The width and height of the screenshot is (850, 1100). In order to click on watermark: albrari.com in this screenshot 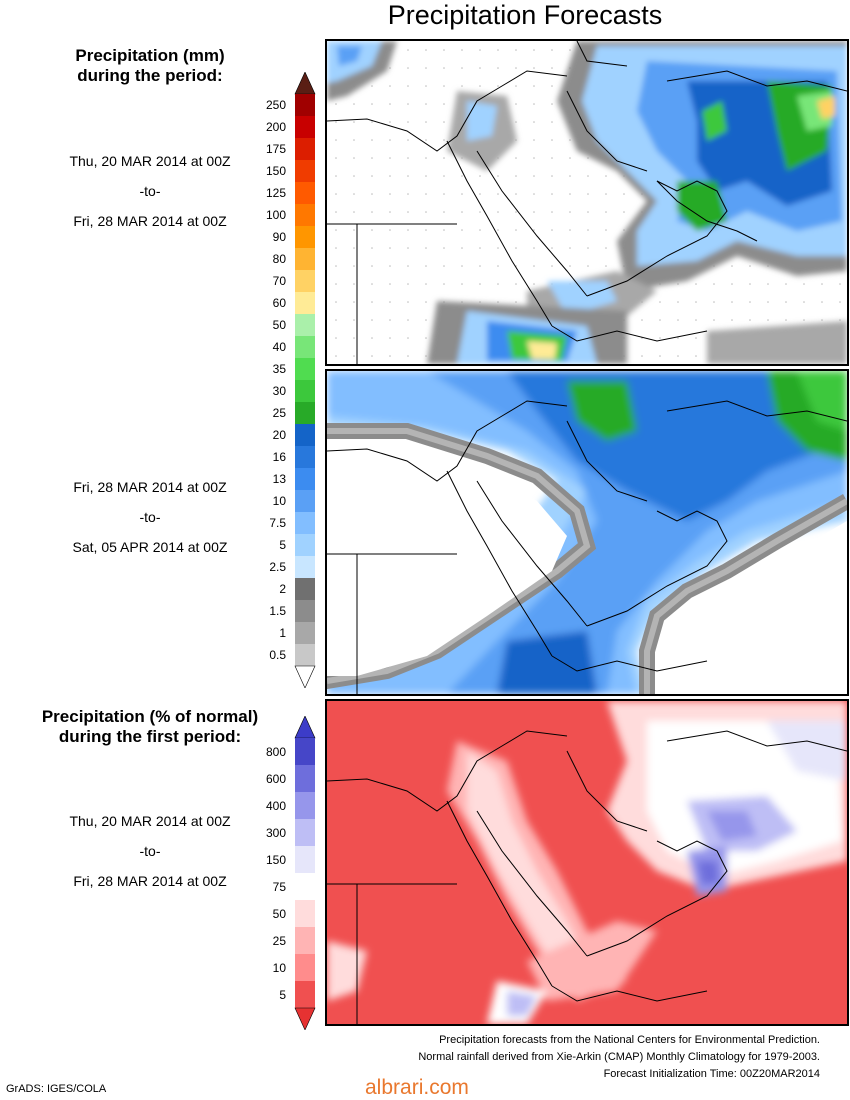, I will do `click(417, 1087)`.